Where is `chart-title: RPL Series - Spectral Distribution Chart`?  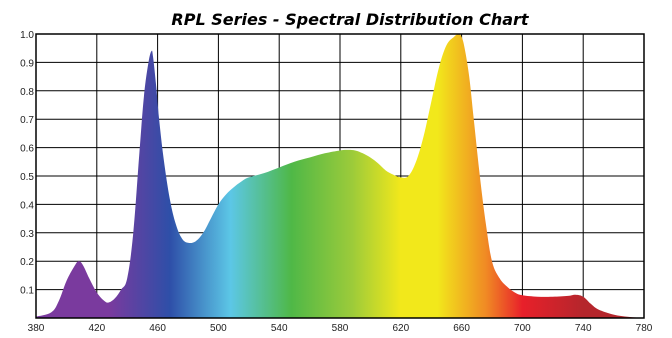 chart-title: RPL Series - Spectral Distribution Chart is located at coordinates (350, 19).